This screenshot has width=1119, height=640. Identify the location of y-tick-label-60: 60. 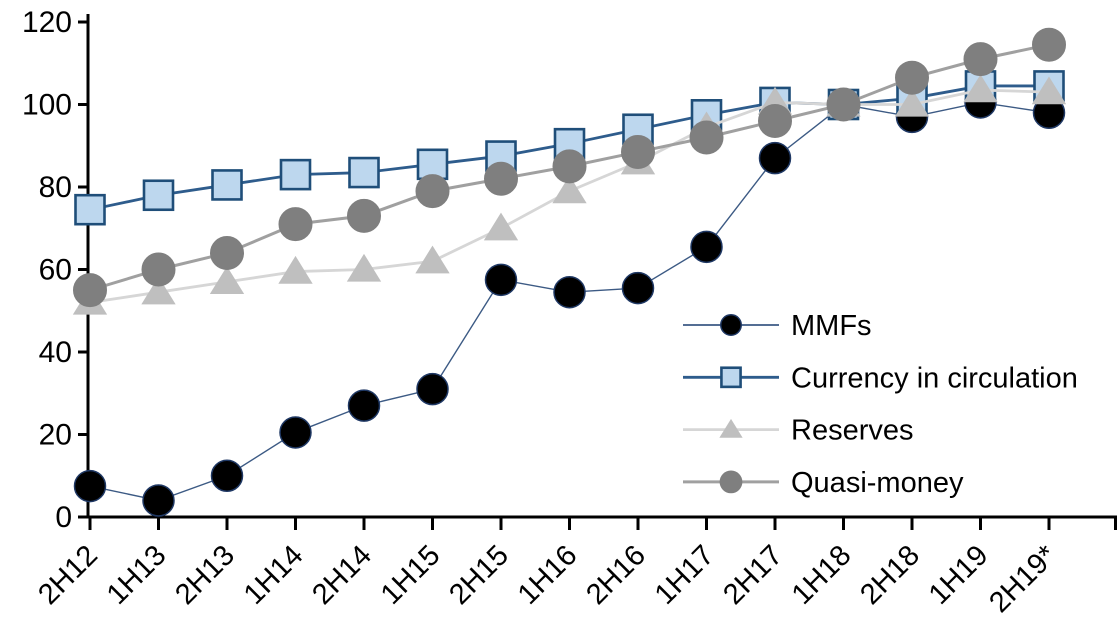
(55, 270).